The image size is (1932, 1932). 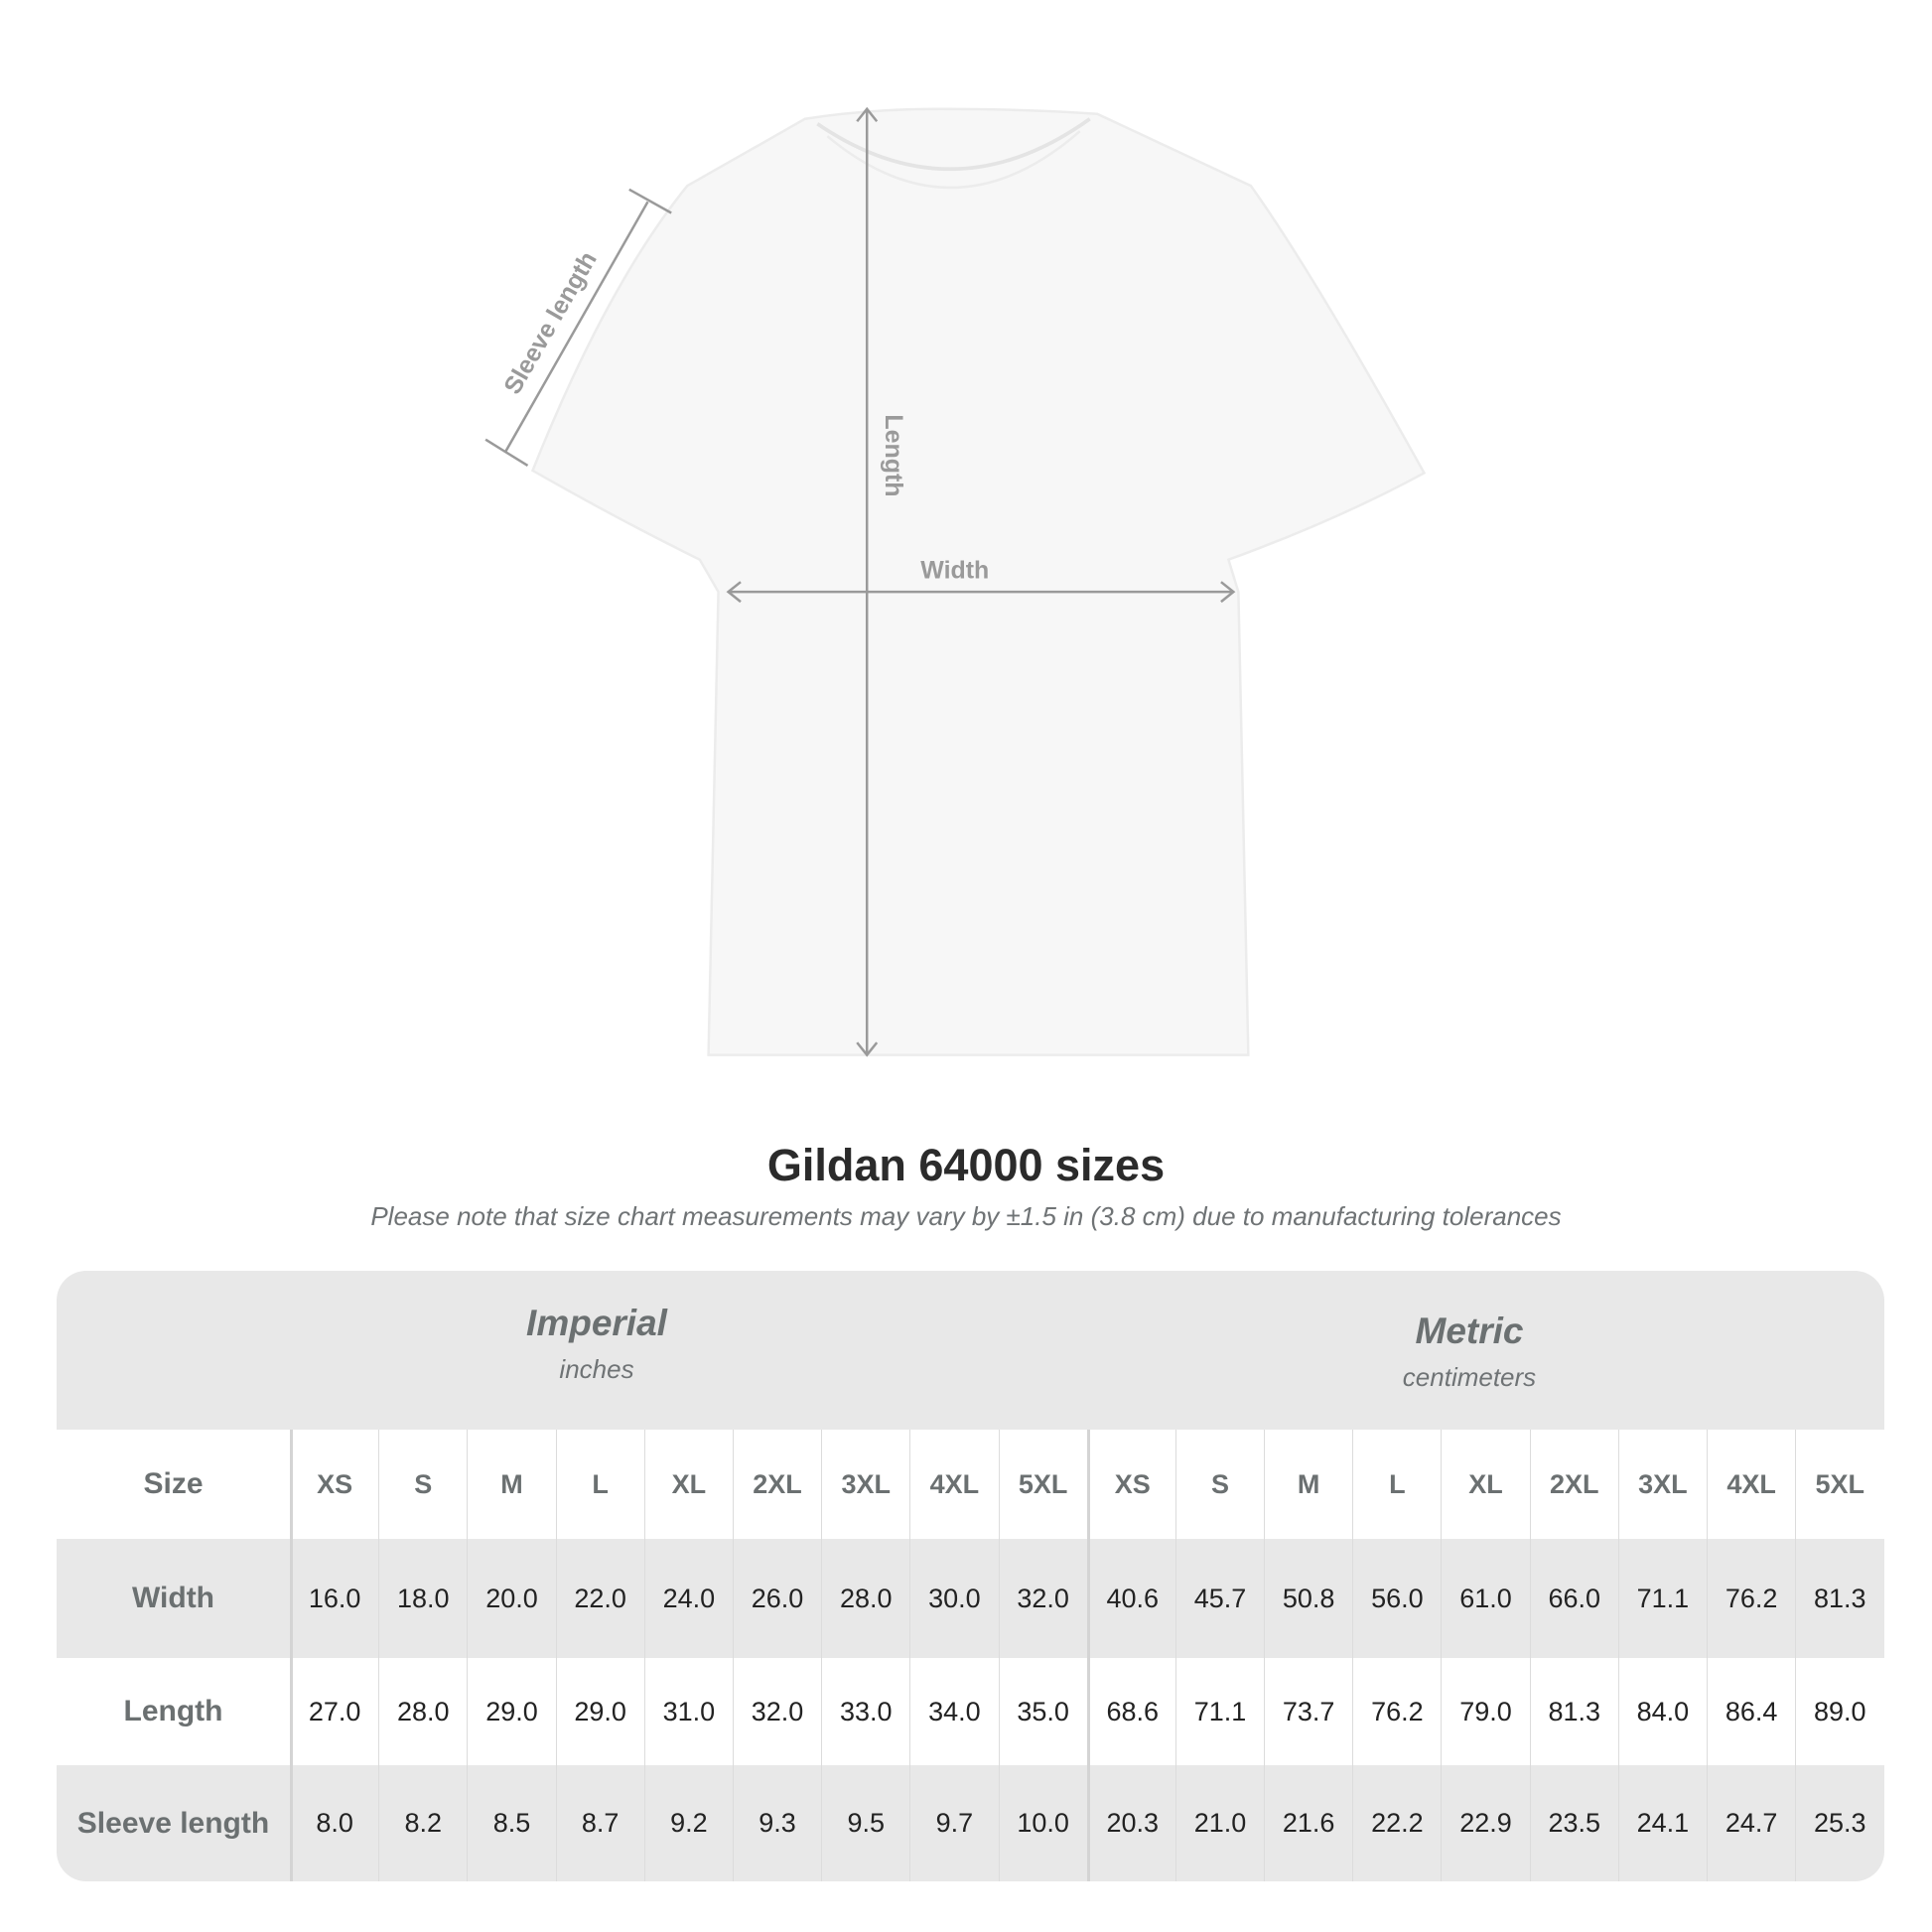 I want to click on metric-header: Metric centimeters, so click(x=1470, y=1352).